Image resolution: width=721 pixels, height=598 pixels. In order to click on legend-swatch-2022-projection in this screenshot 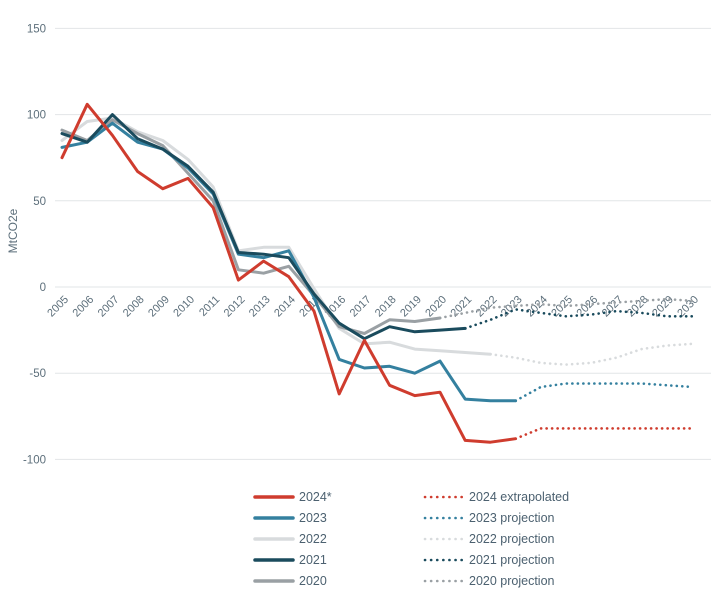, I will do `click(446, 539)`.